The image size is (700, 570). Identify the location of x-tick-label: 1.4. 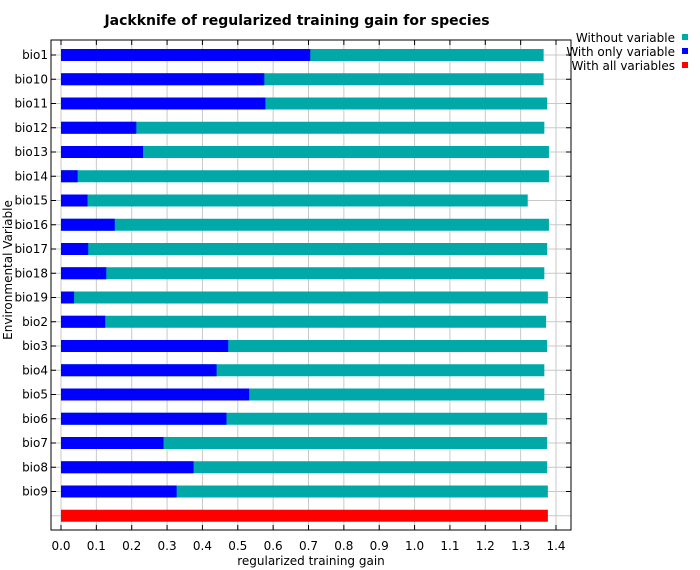
(555, 546).